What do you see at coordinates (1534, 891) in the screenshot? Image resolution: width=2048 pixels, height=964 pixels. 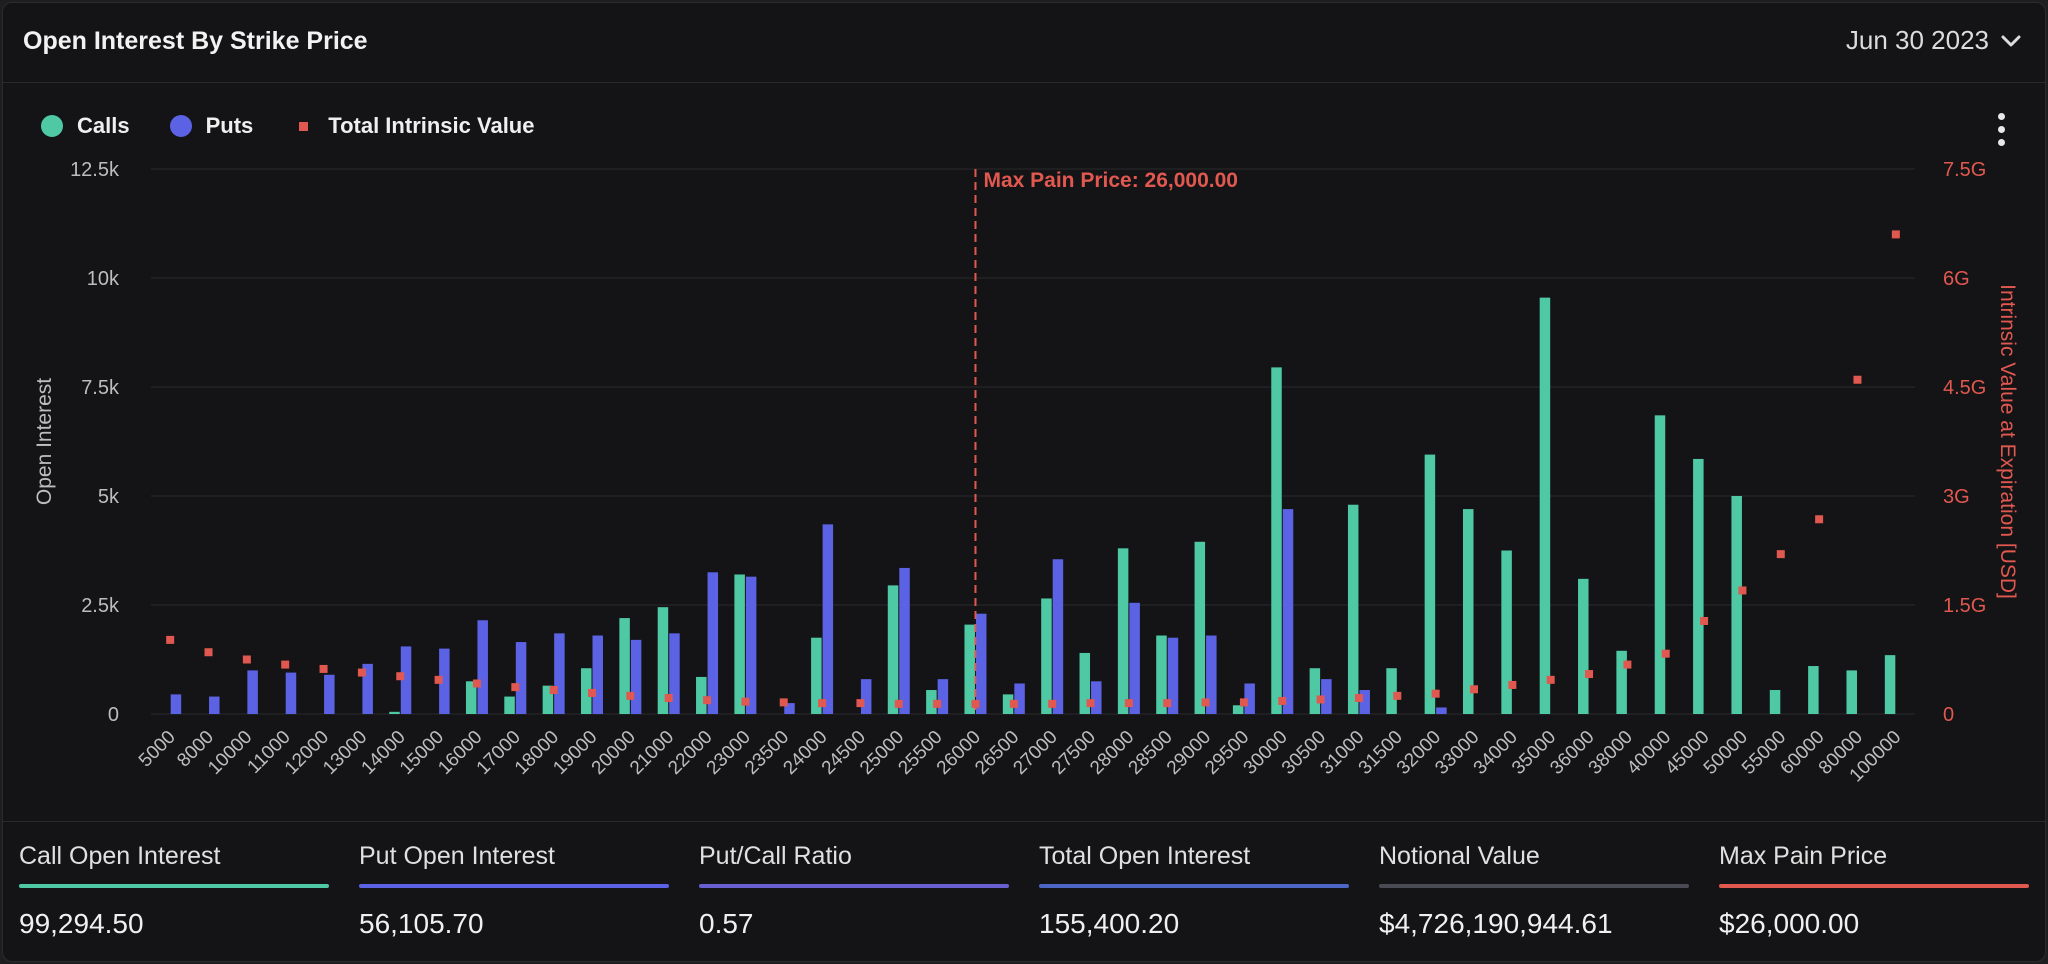 I see `stat-notional-value: Notional Value $4,726,190,944.61` at bounding box center [1534, 891].